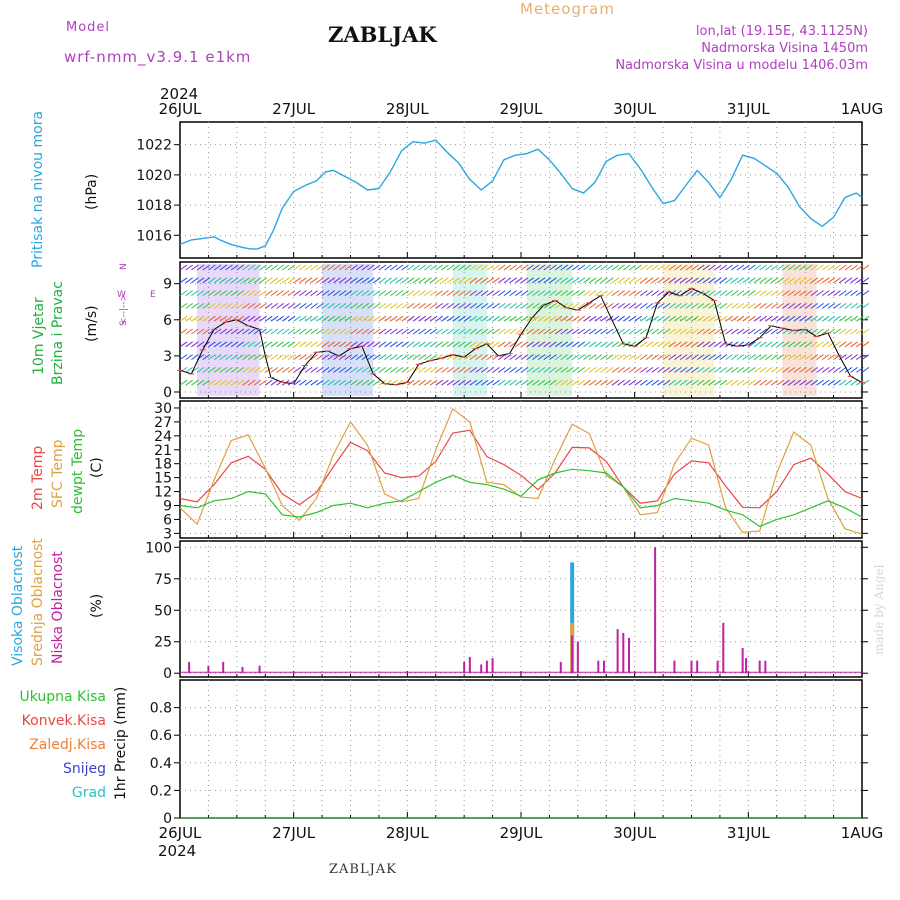 This screenshot has height=900, width=900. What do you see at coordinates (293, 109) in the screenshot?
I see `time-label-top: 27JUL` at bounding box center [293, 109].